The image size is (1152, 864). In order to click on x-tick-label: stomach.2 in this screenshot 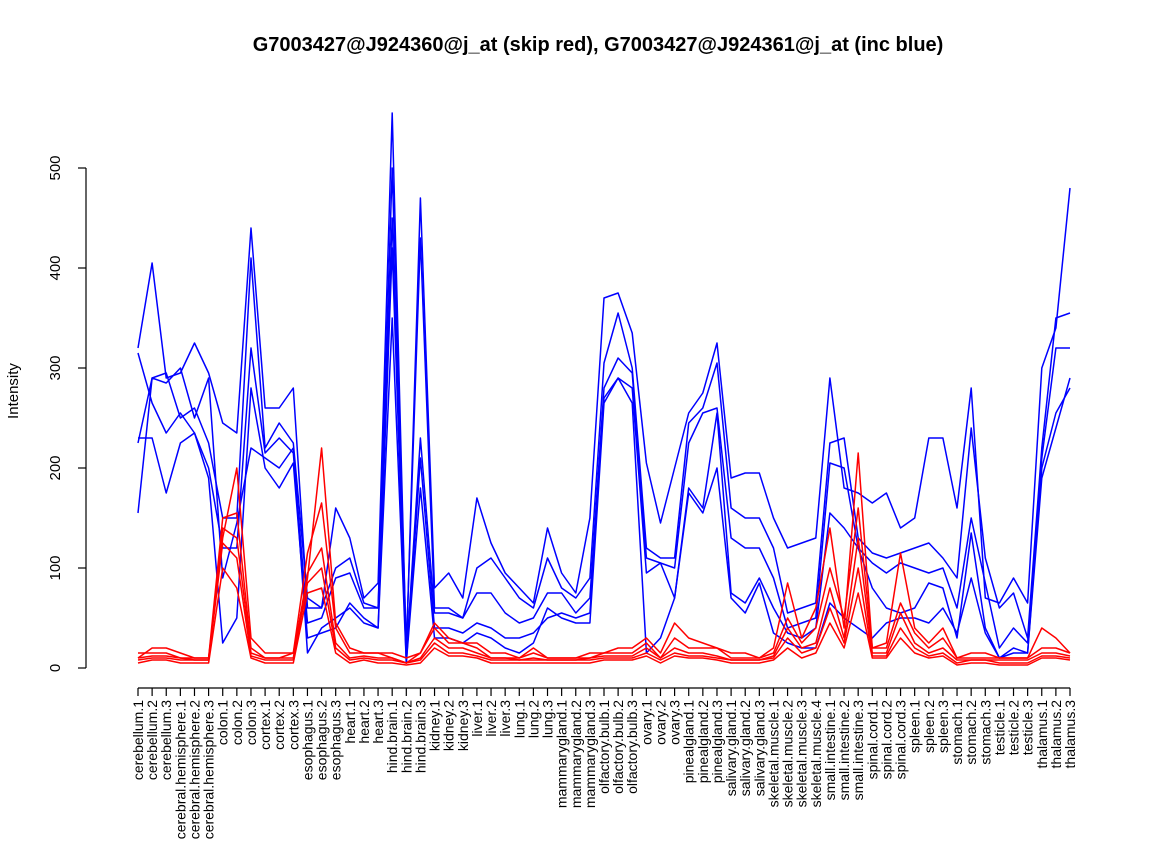, I will do `click(971, 732)`.